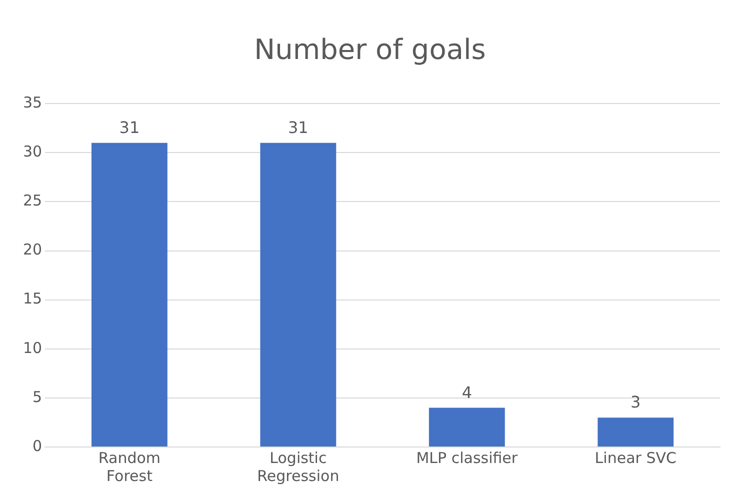  What do you see at coordinates (32, 151) in the screenshot?
I see `y-tick-label: 30` at bounding box center [32, 151].